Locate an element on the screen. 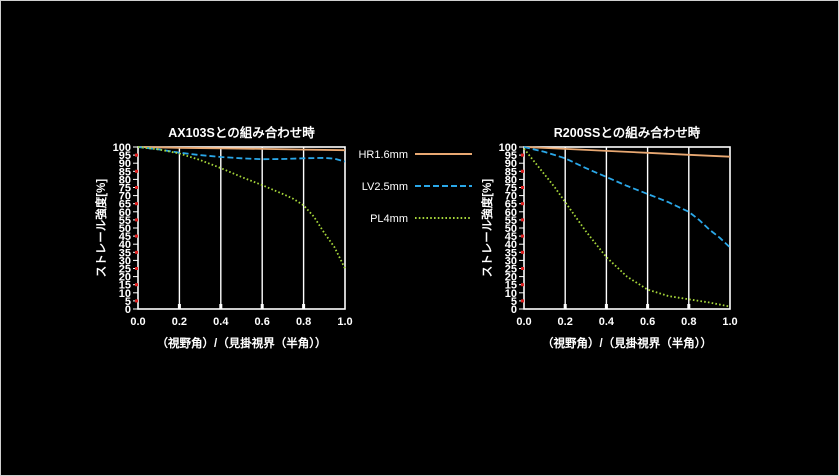 This screenshot has height=476, width=839. series-line-lv2-5mm is located at coordinates (627, 197).